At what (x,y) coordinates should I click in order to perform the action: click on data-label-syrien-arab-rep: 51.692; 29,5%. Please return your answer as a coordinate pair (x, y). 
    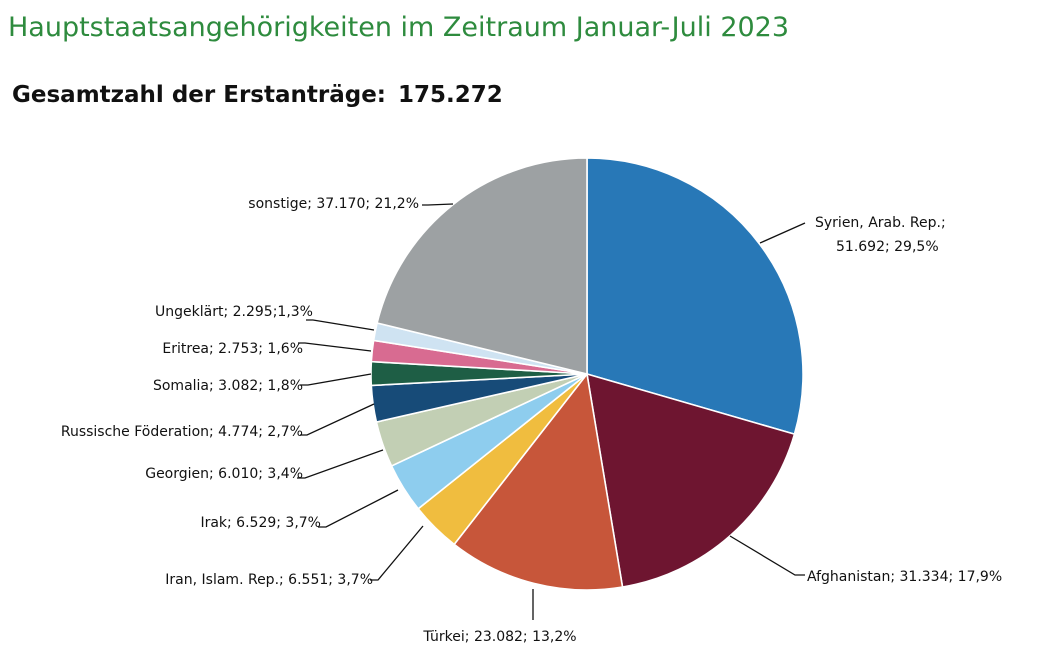
    Looking at the image, I should click on (887, 247).